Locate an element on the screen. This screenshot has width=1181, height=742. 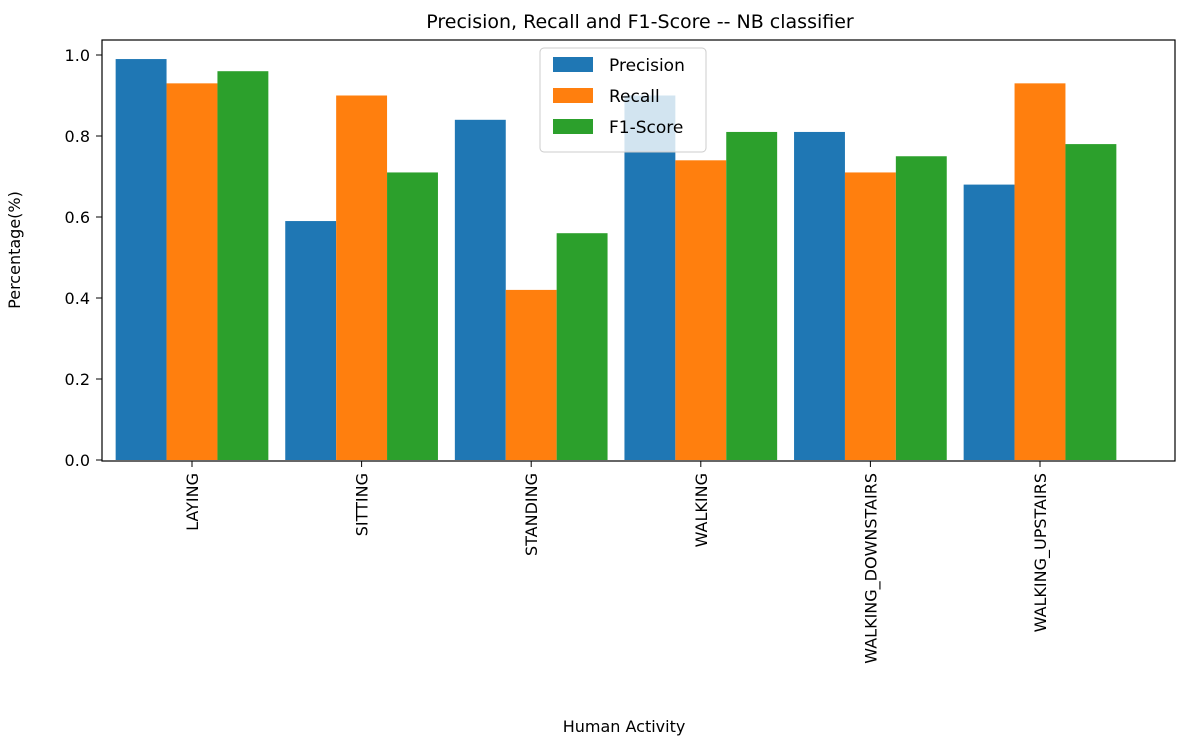
x-axis-label: Human Activity is located at coordinates (624, 726).